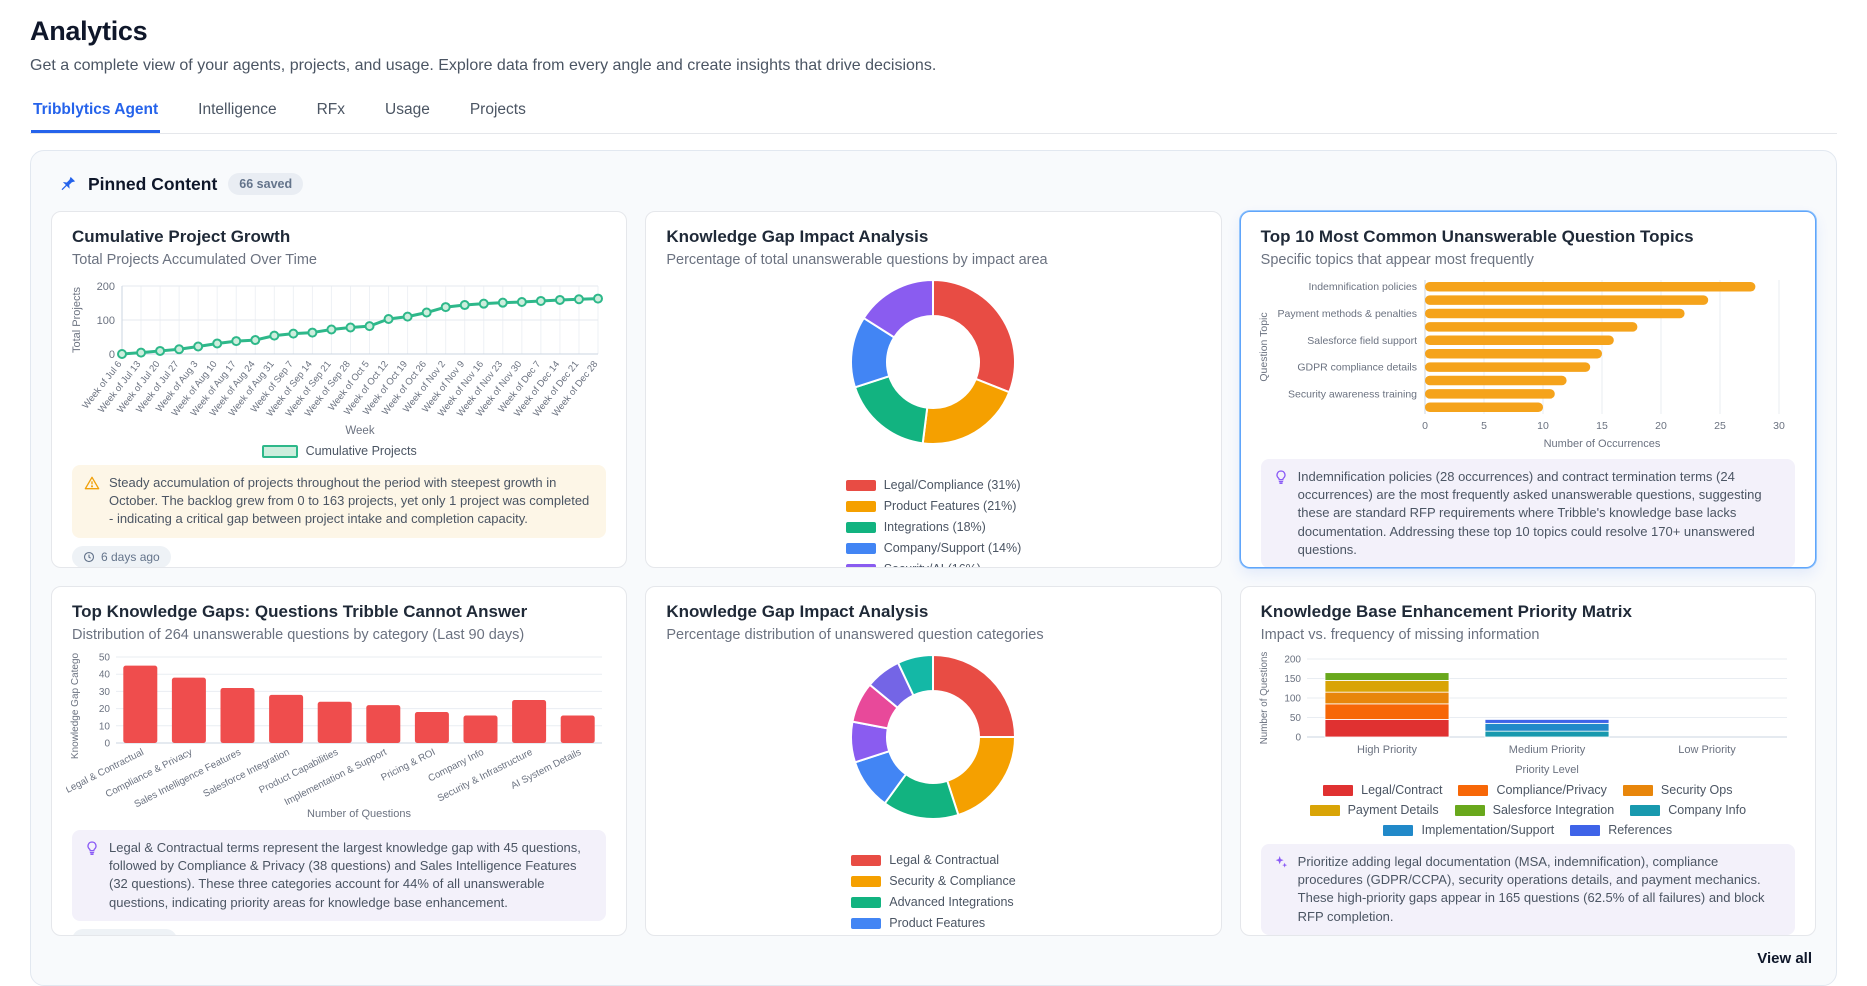 The width and height of the screenshot is (1867, 986). Describe the element at coordinates (133, 934) in the screenshot. I see `timestamp-text: 13 days ago` at that location.